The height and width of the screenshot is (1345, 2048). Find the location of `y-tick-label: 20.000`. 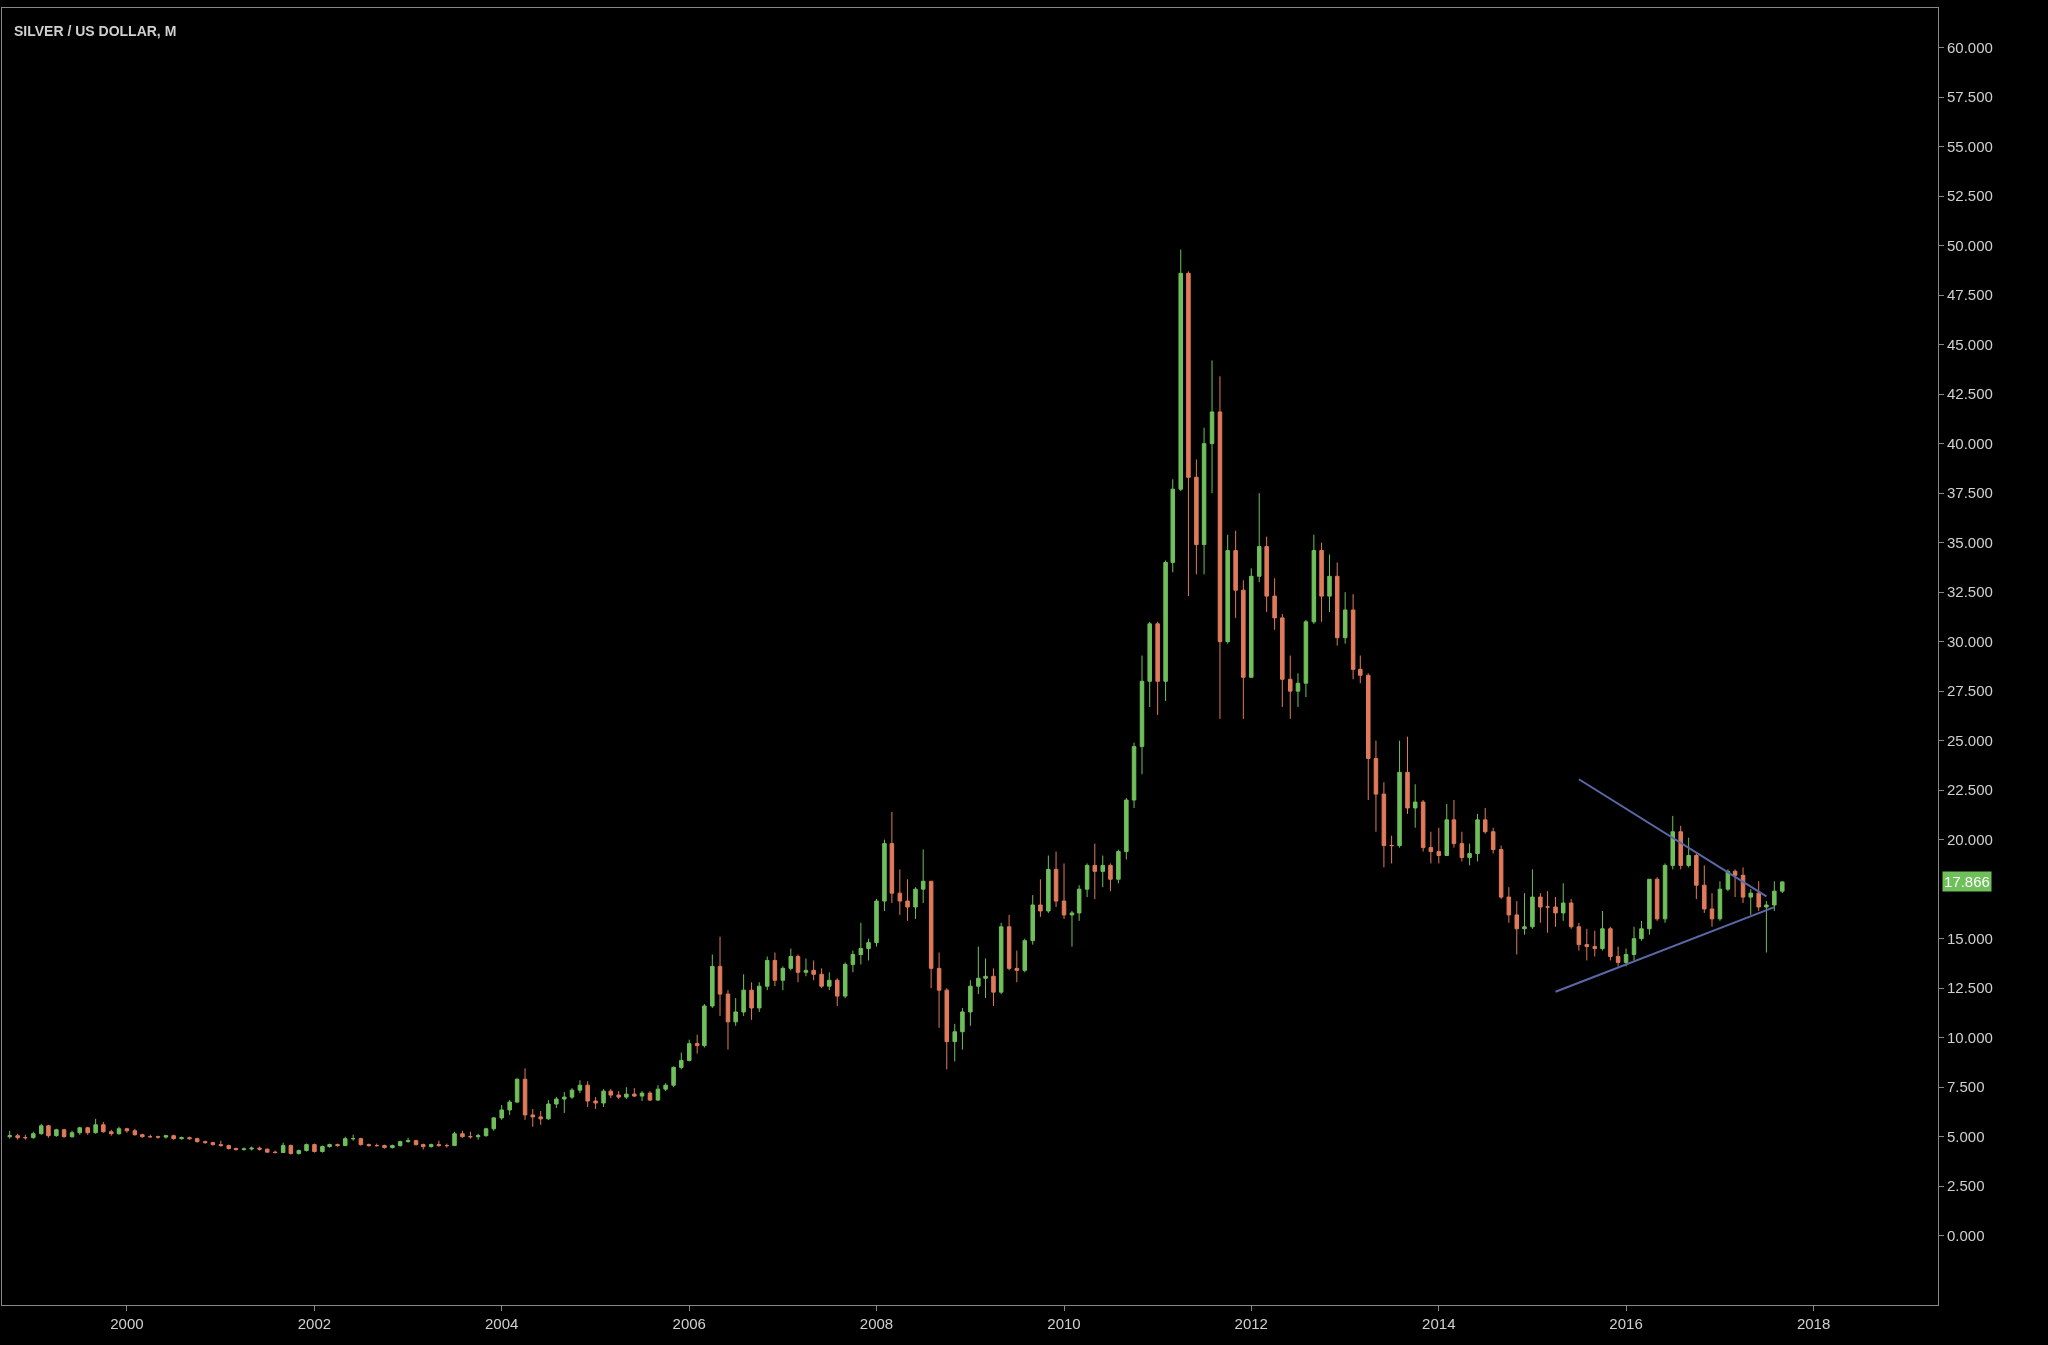

y-tick-label: 20.000 is located at coordinates (1970, 839).